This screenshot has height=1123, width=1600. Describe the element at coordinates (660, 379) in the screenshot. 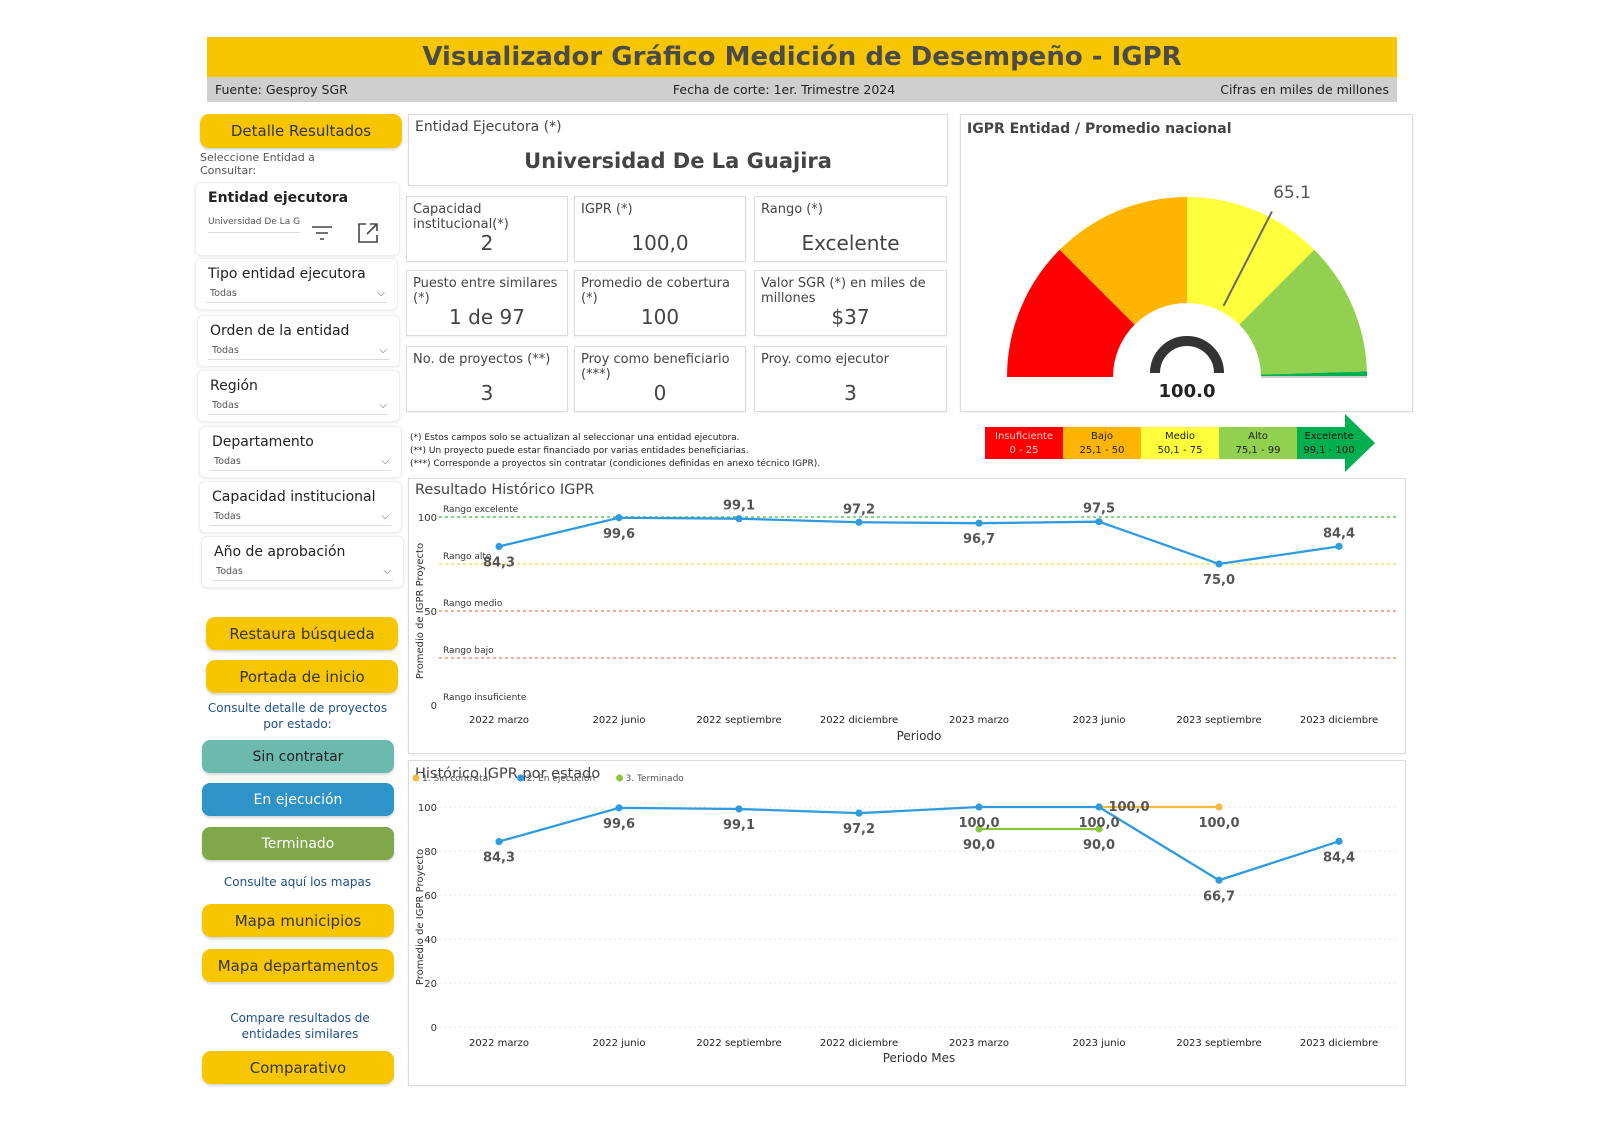

I see `kpi-card-7: Proy como beneficiario (***) 0` at that location.